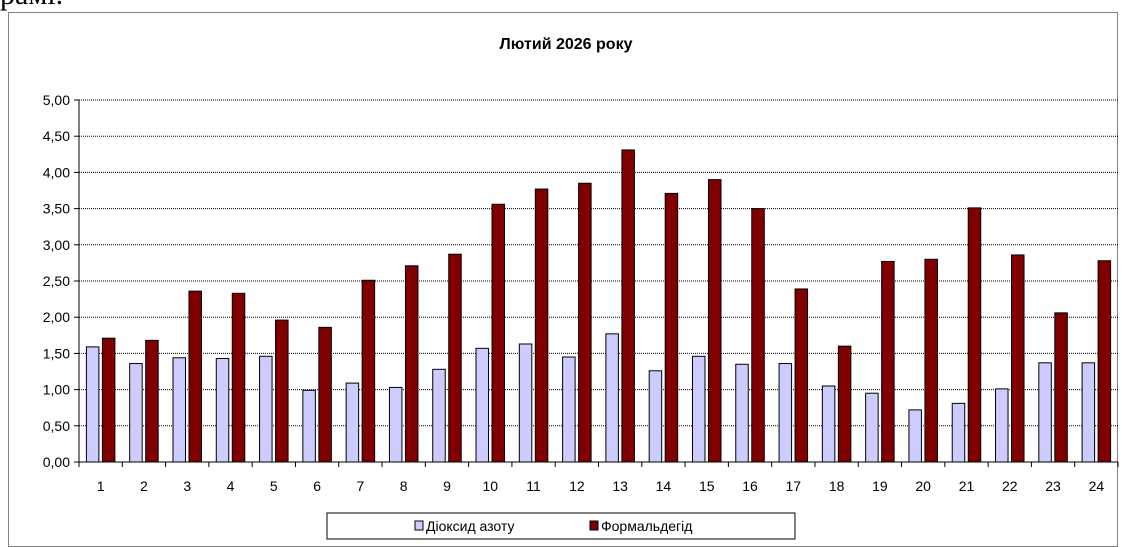 Image resolution: width=1123 pixels, height=547 pixels. I want to click on x-tick-label: 21, so click(967, 486).